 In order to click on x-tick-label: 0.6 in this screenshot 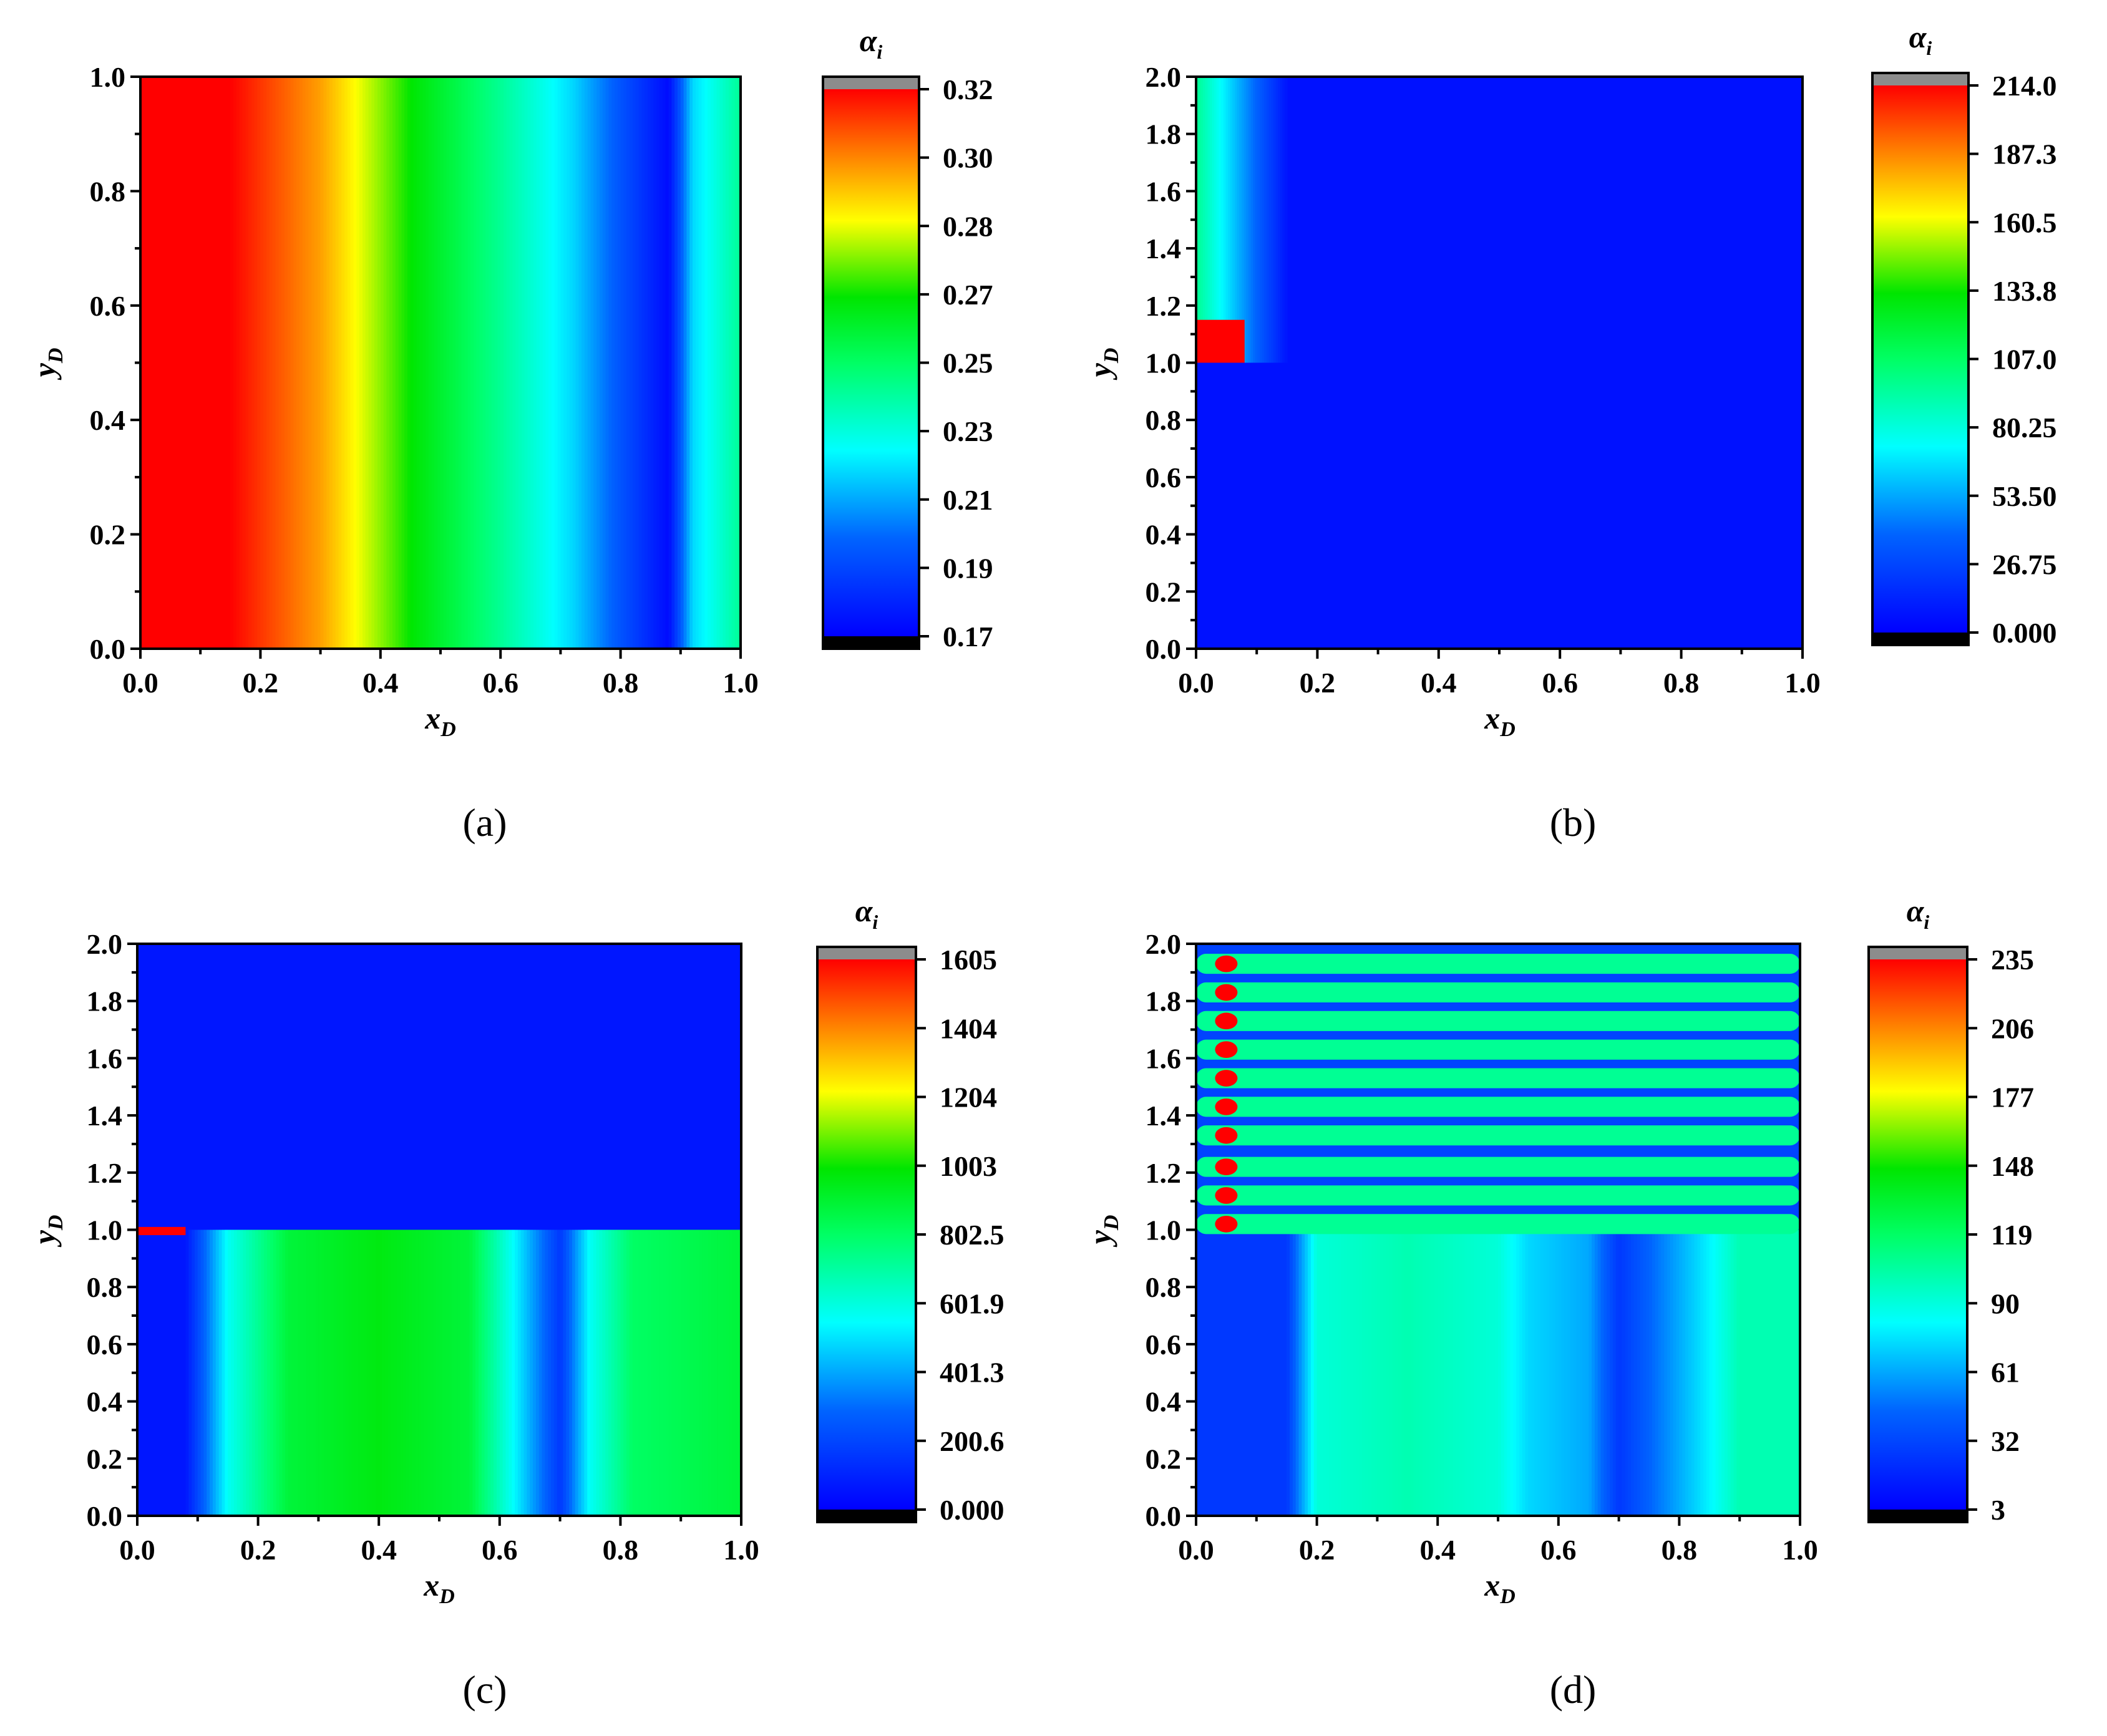, I will do `click(500, 1550)`.